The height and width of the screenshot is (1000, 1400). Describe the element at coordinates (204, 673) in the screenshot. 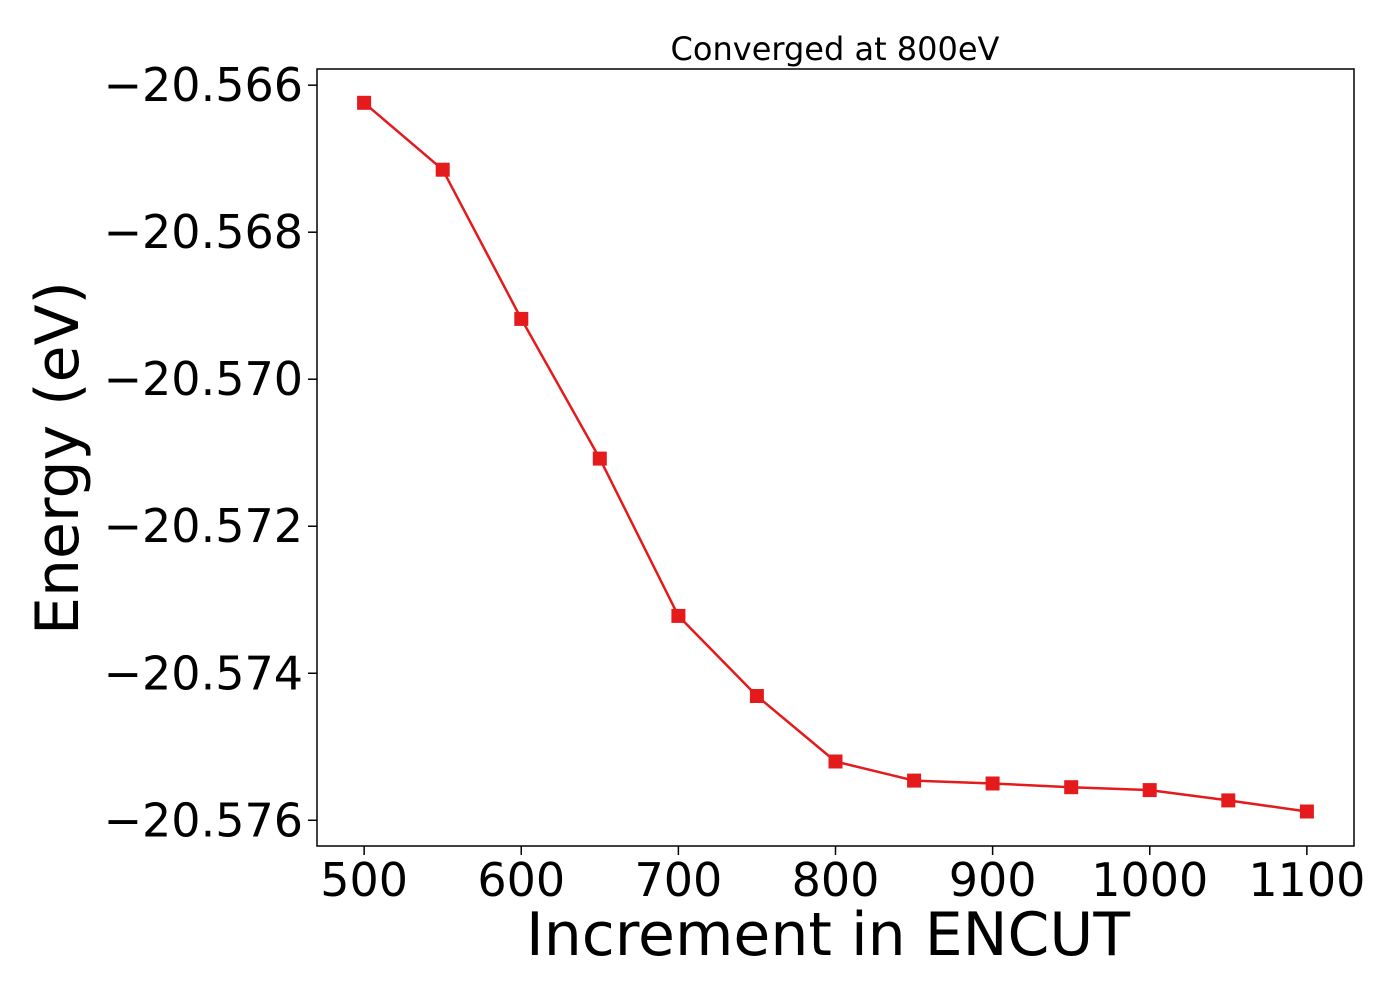

I see `y-tick-label: −20.574` at that location.